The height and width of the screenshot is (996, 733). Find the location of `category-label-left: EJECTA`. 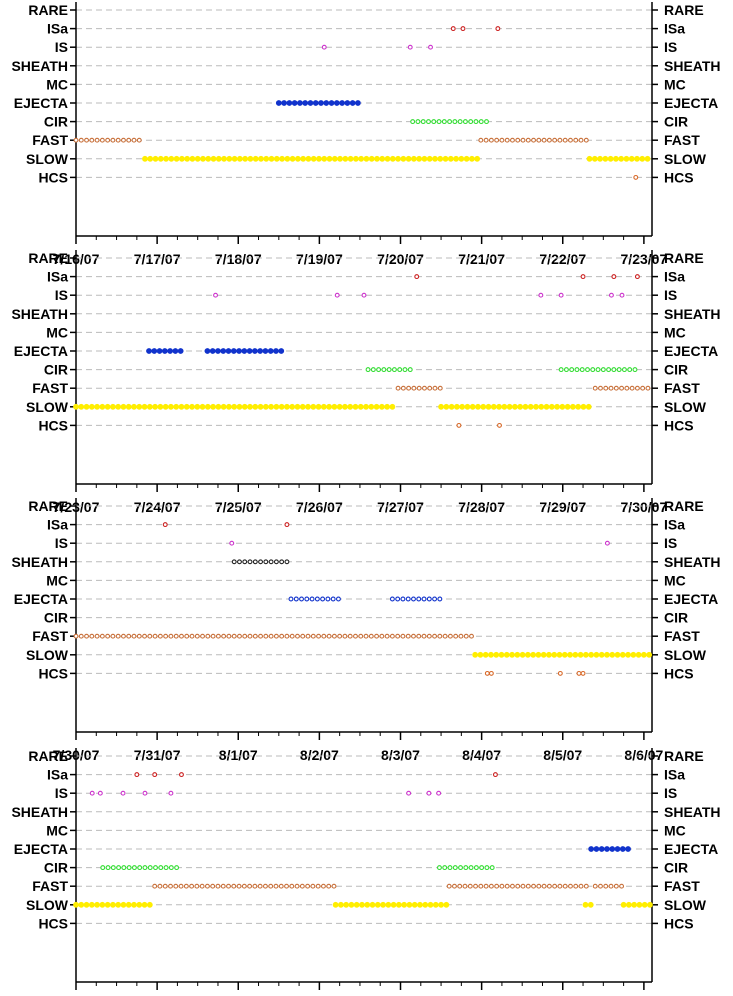

category-label-left: EJECTA is located at coordinates (41, 599).